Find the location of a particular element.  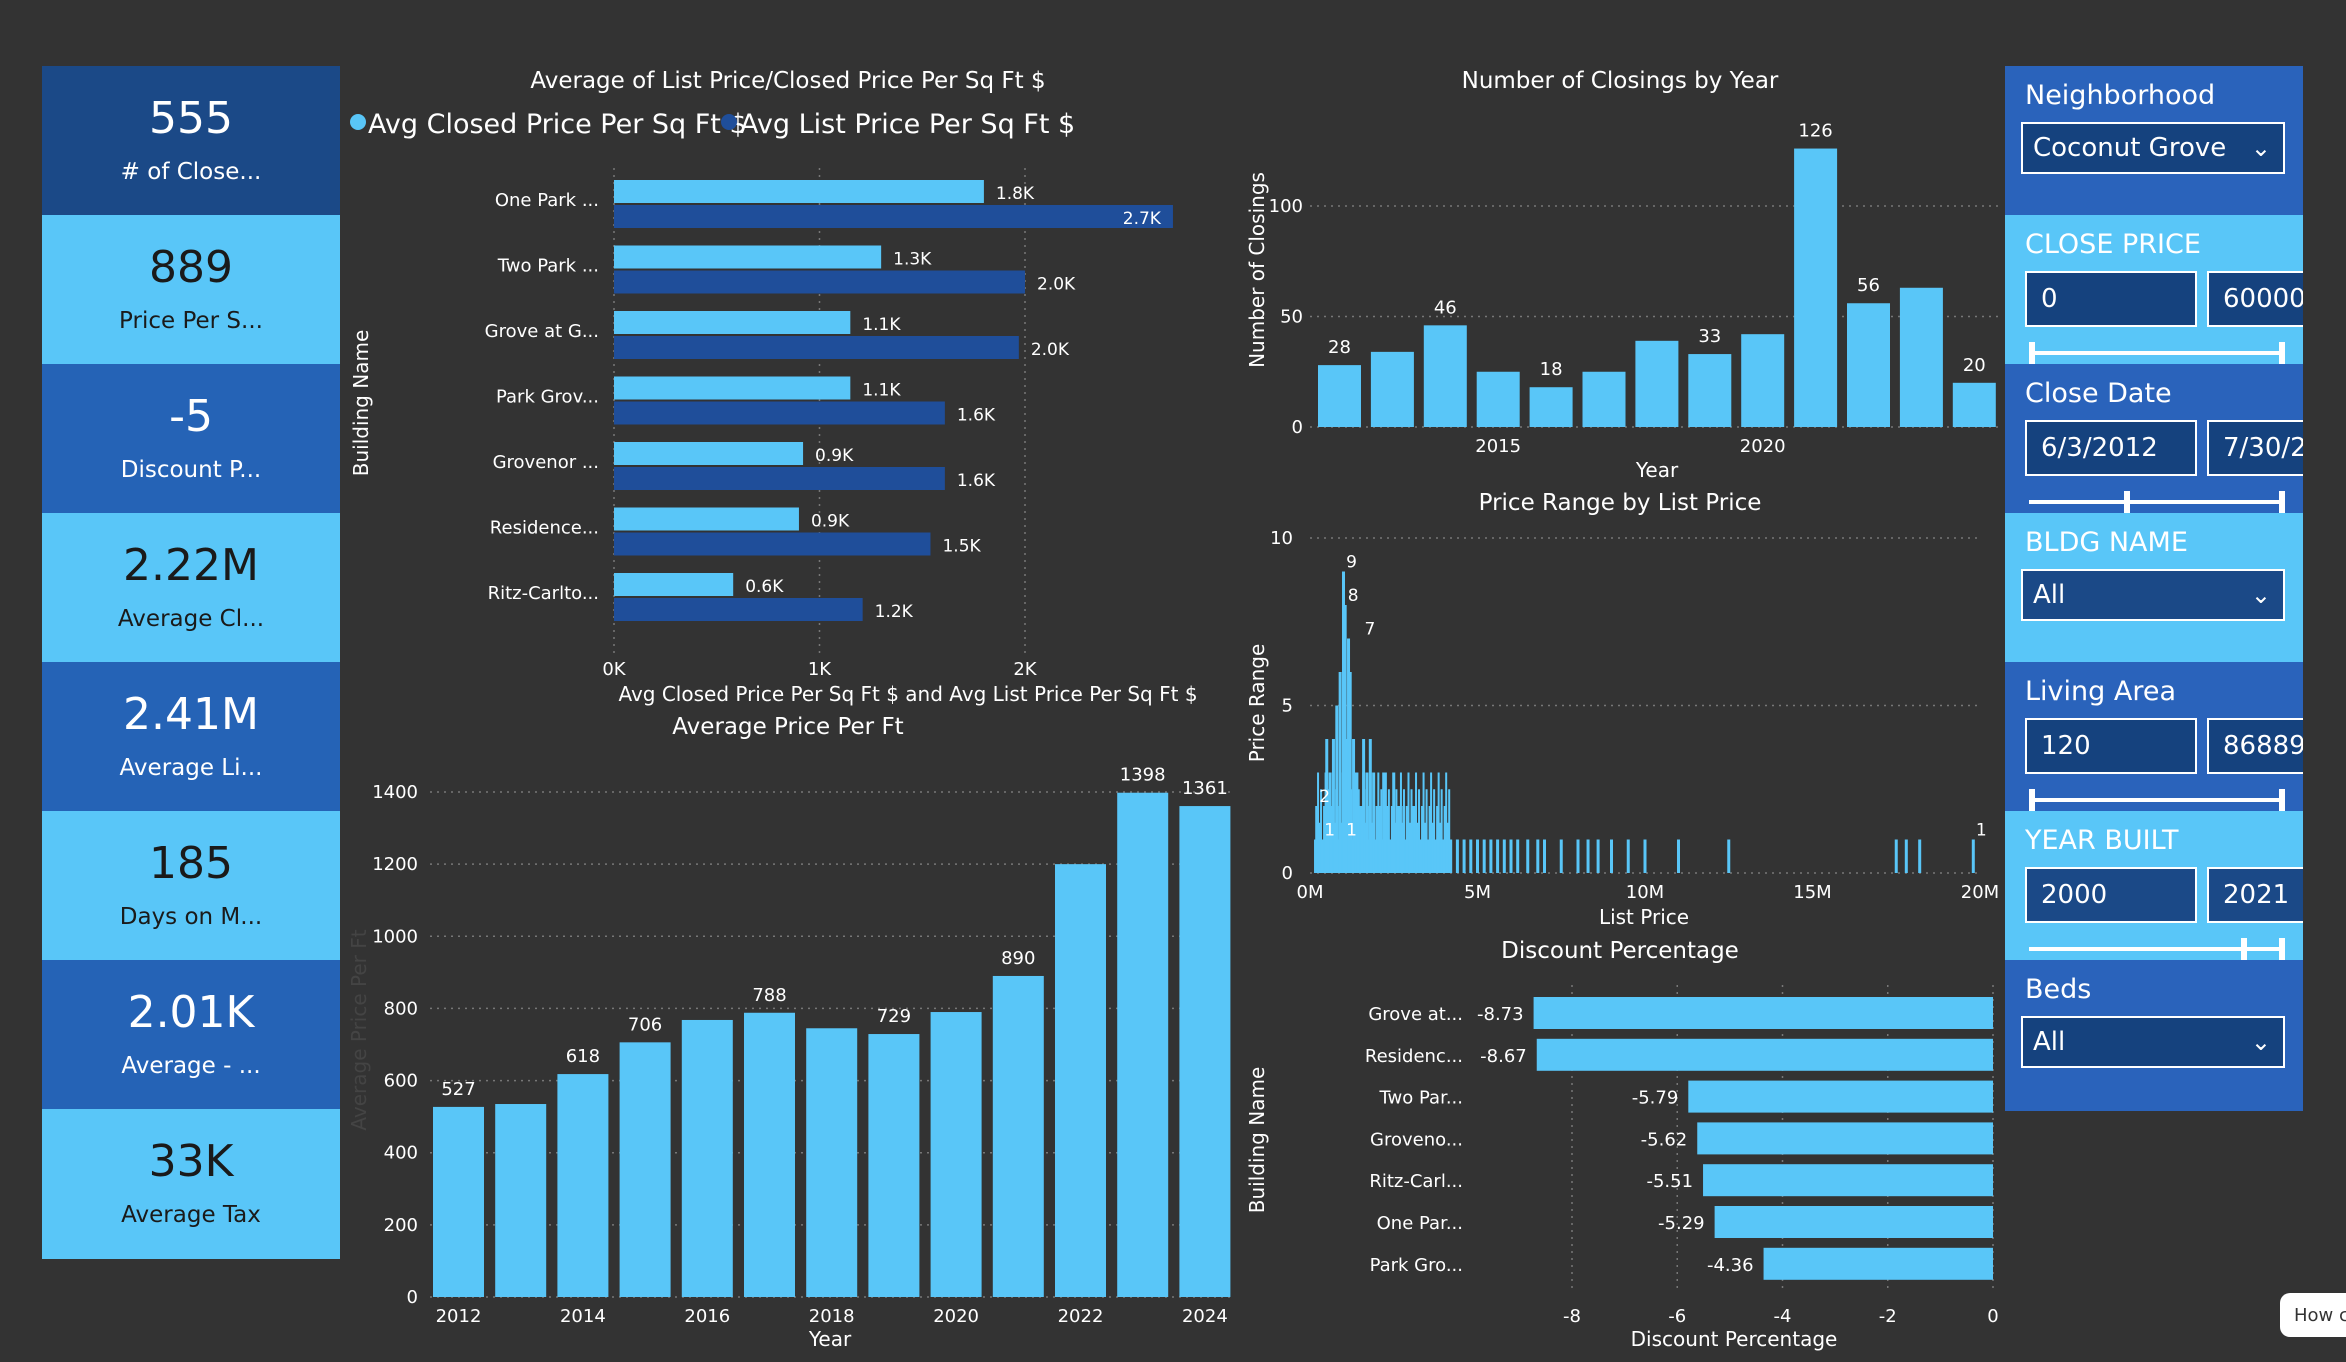

x-tick-label: 2018 is located at coordinates (832, 1316).